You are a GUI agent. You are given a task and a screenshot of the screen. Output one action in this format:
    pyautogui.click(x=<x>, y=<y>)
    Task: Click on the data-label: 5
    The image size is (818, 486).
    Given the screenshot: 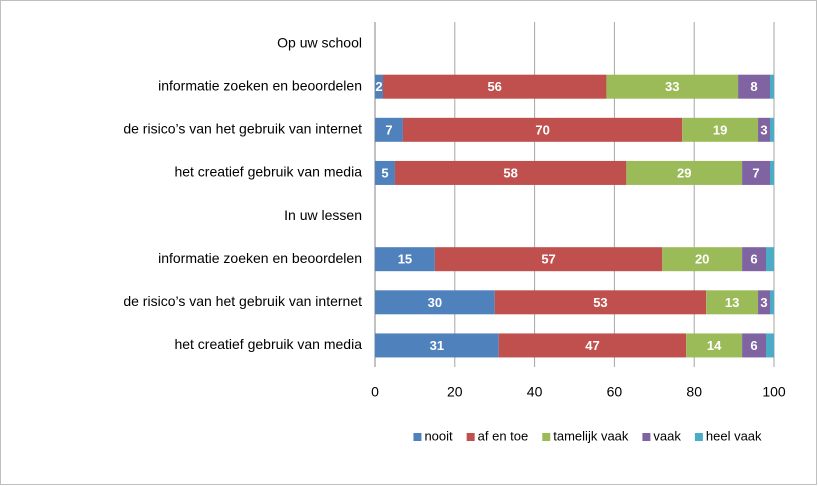 What is the action you would take?
    pyautogui.click(x=384, y=172)
    